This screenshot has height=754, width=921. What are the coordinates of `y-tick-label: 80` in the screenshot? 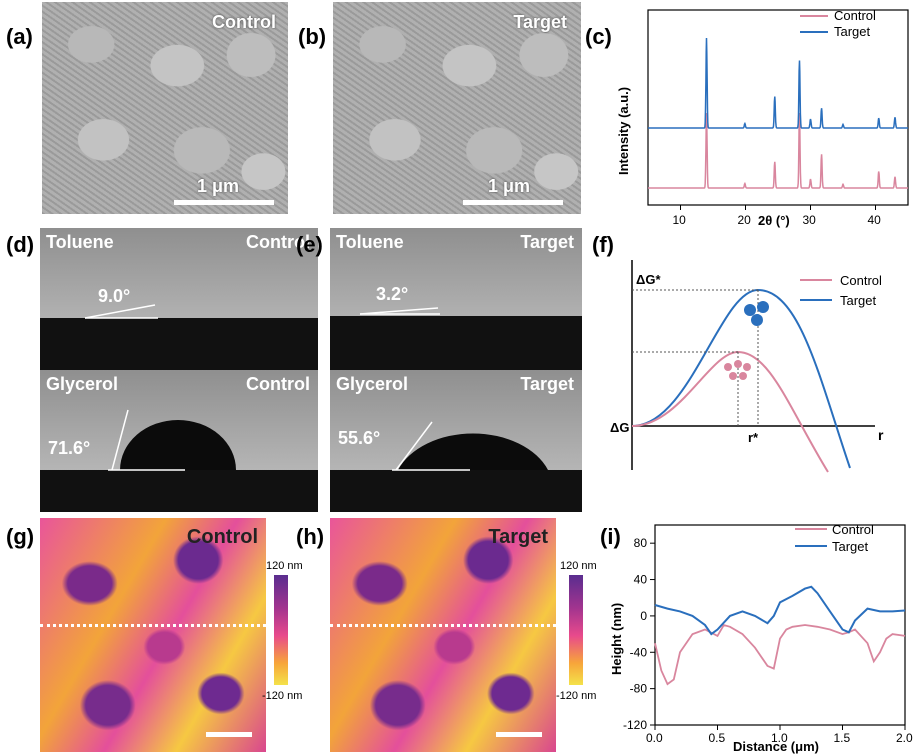 It's located at (641, 543).